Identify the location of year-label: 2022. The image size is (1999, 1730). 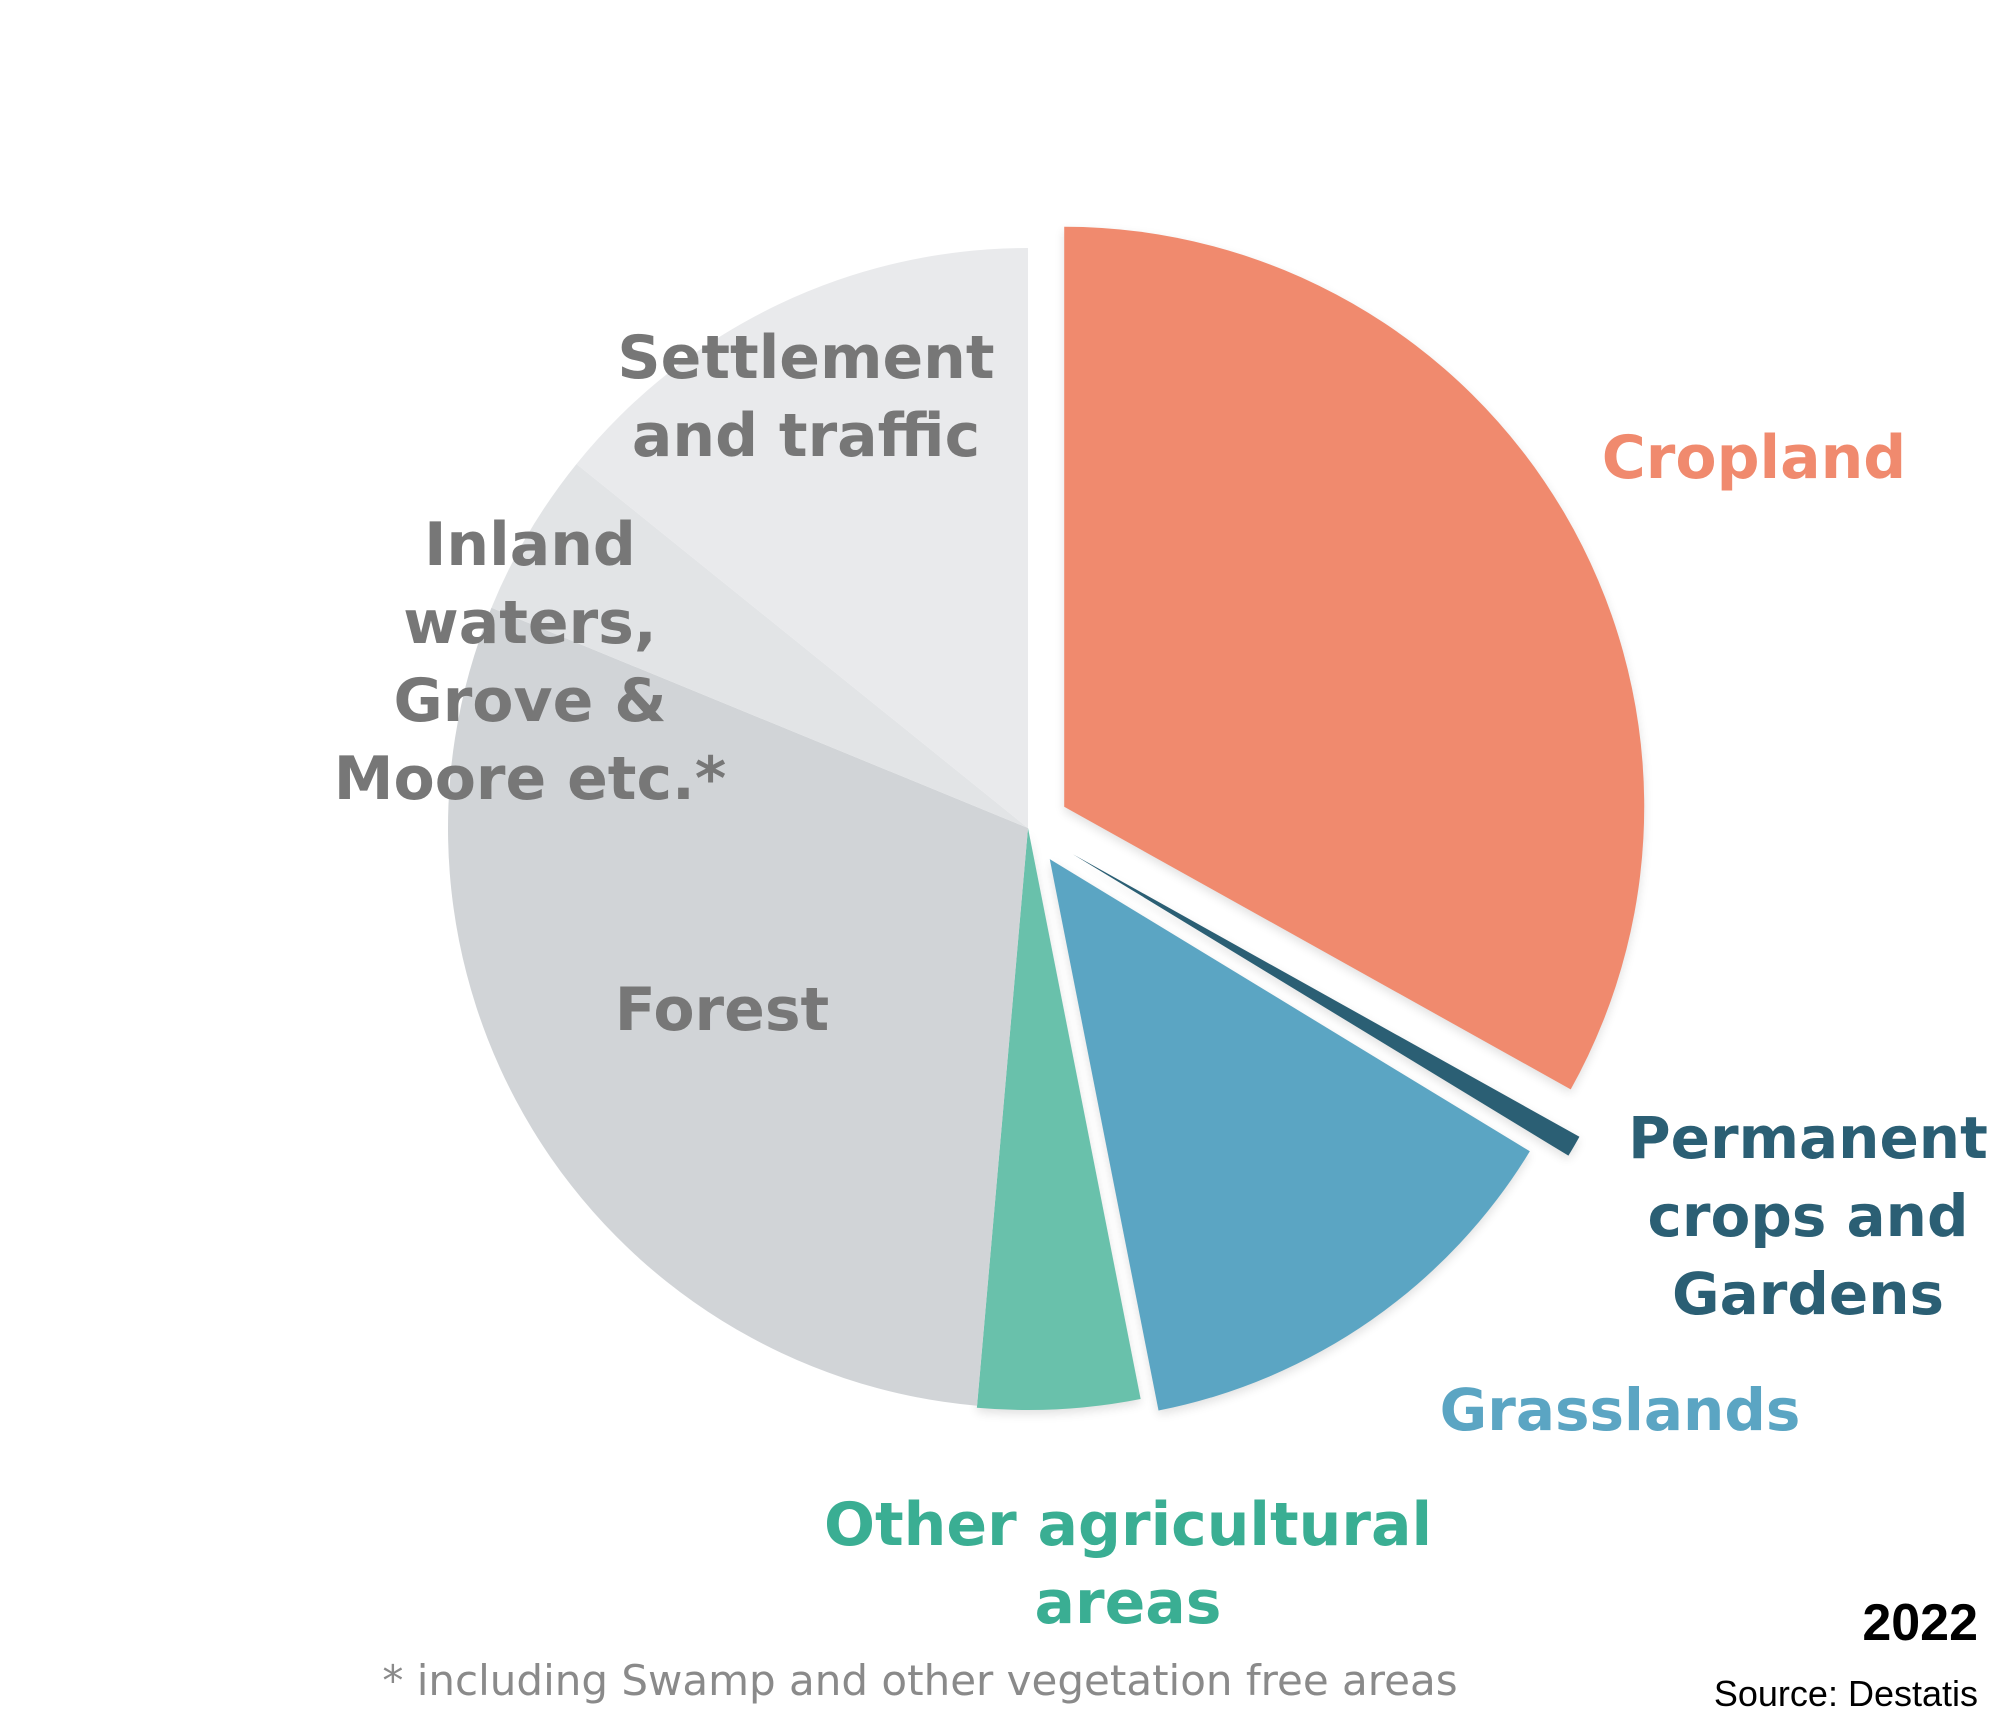
(1920, 1623).